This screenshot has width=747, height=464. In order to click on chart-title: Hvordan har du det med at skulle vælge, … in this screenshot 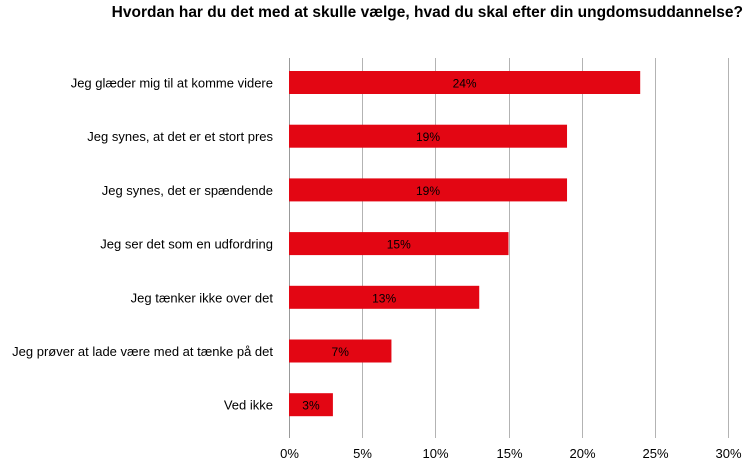, I will do `click(427, 12)`.